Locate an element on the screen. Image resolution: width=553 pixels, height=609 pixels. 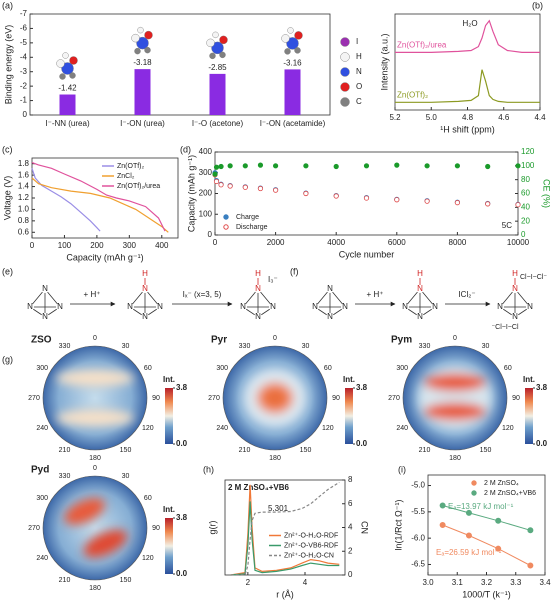
y-axis-label: g(r) is located at coordinates (212, 528).